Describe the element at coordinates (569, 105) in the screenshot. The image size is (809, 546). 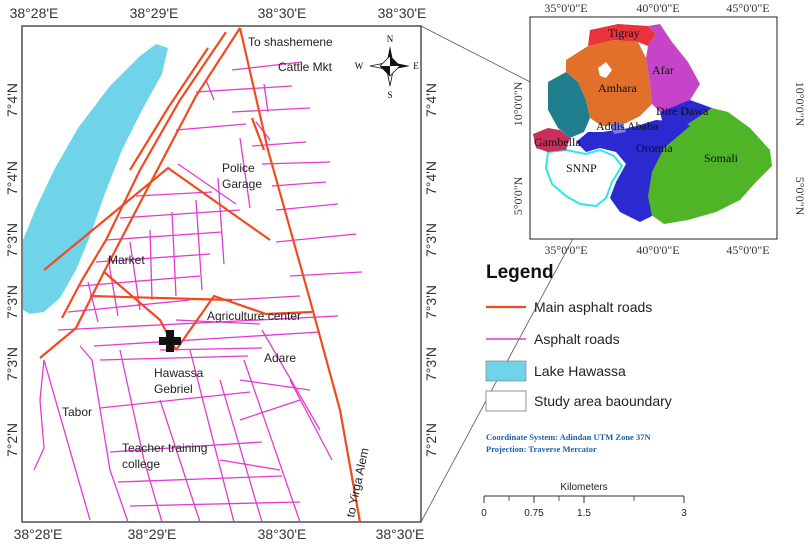
I see `region-benishangul` at that location.